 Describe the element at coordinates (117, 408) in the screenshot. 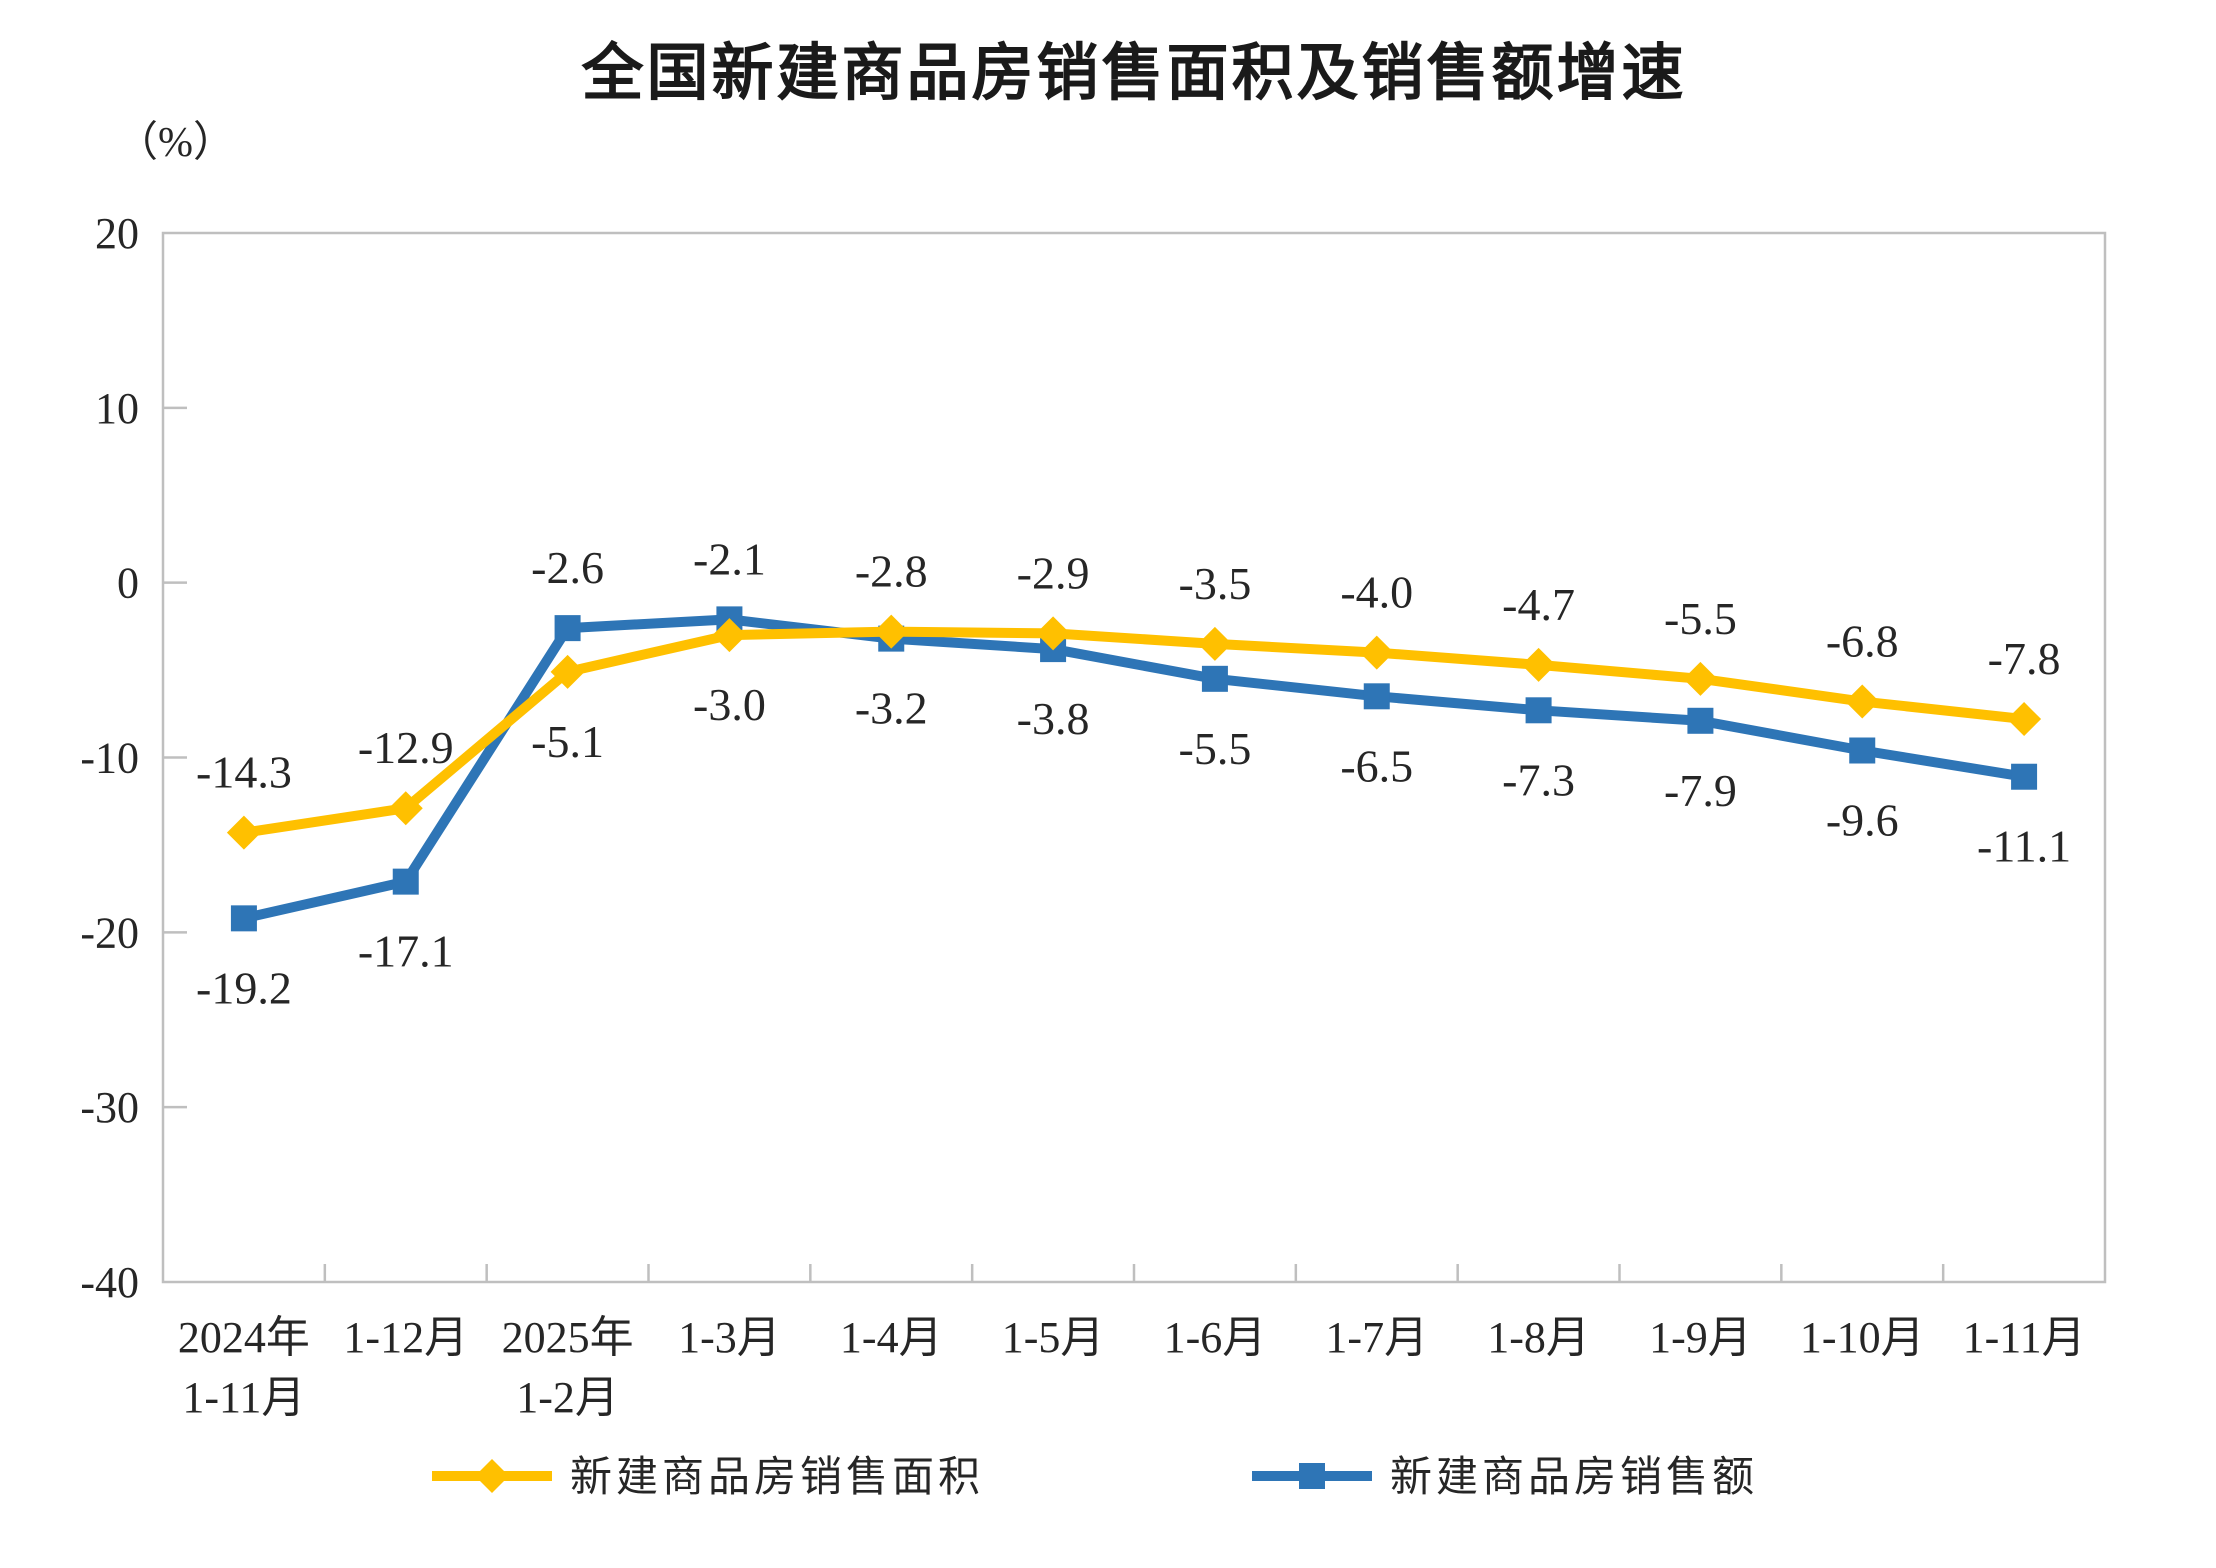

I see `y-axis-tick-label: 10` at that location.